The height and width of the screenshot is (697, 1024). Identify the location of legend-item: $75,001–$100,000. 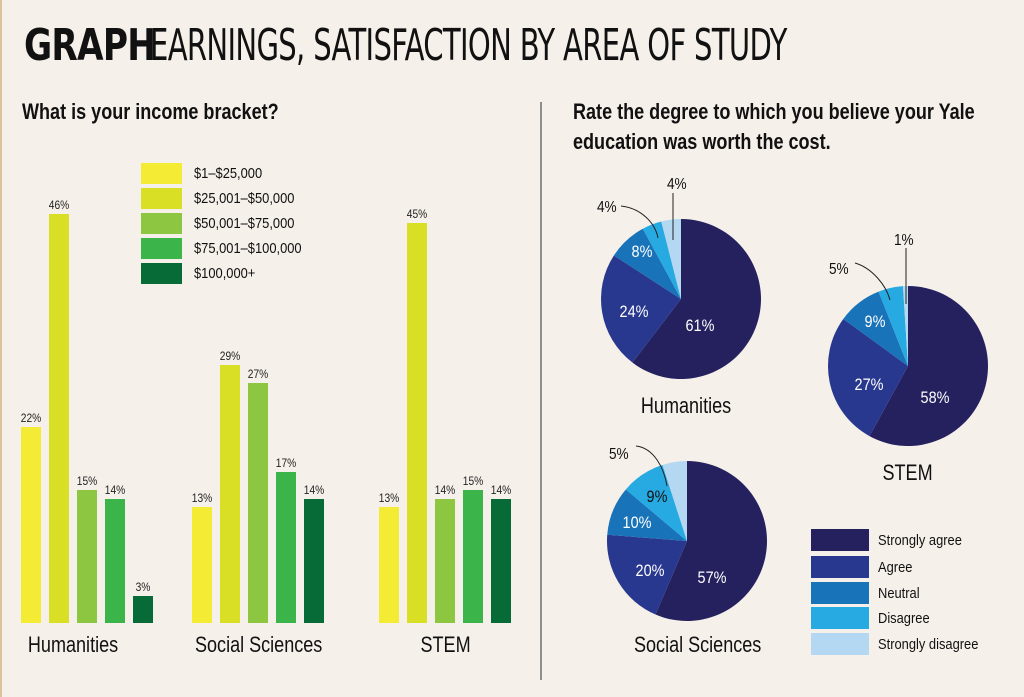
(230, 248).